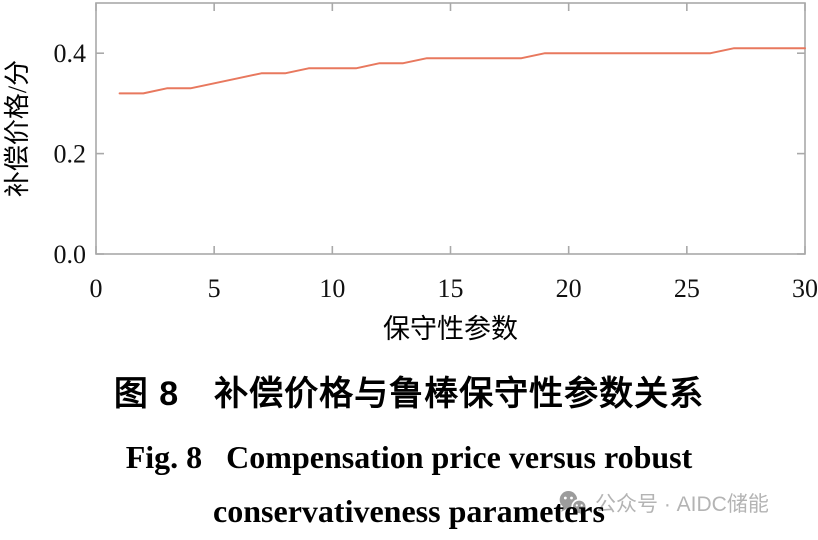 Image resolution: width=818 pixels, height=540 pixels. I want to click on series-line-compensation-price, so click(462, 71).